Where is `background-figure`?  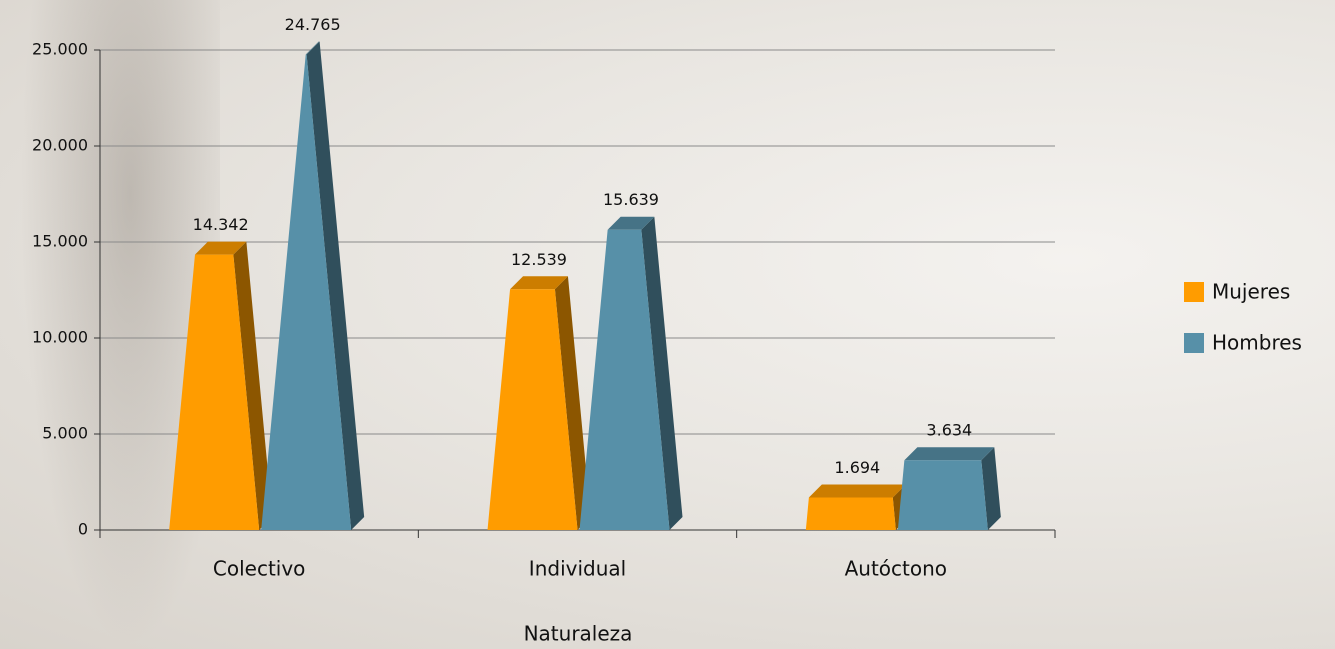
background-figure is located at coordinates (120, 324).